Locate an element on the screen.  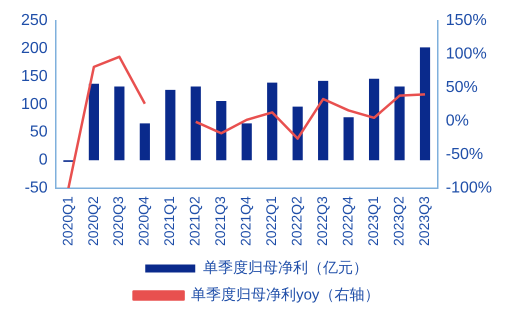
x-tick-label: 2022Q4 is located at coordinates (347, 221).